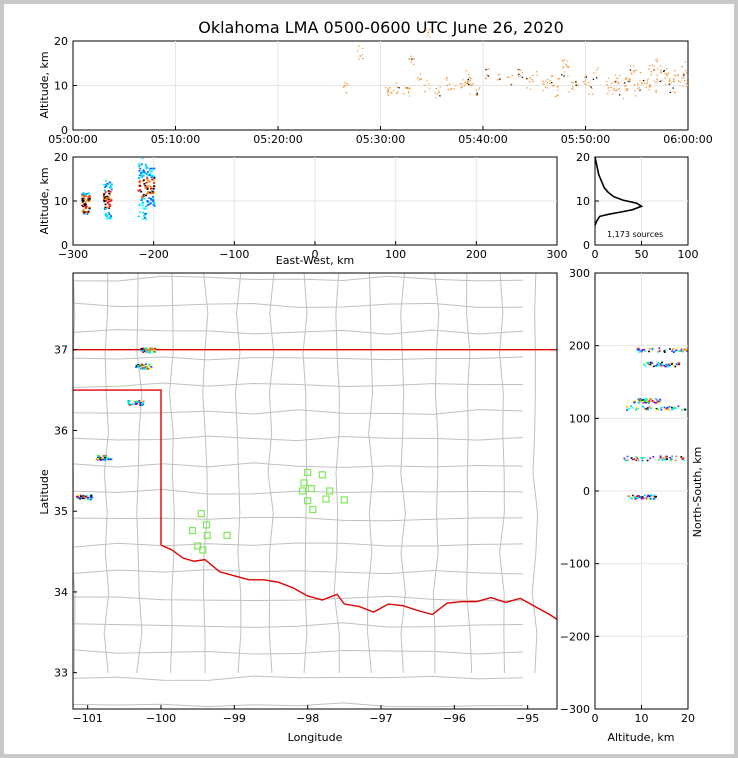  I want to click on ns-tick-label: −100, so click(575, 564).